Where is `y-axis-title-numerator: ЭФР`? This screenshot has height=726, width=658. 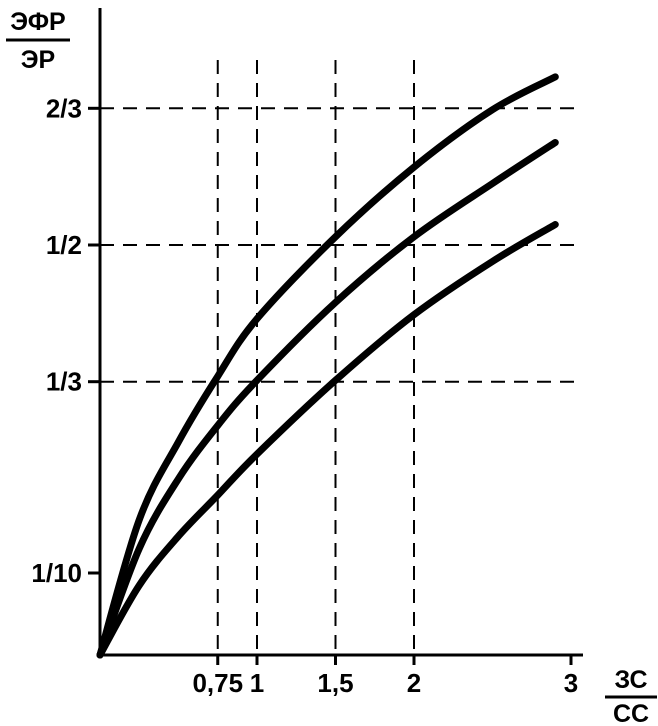
y-axis-title-numerator: ЭФР is located at coordinates (37, 22).